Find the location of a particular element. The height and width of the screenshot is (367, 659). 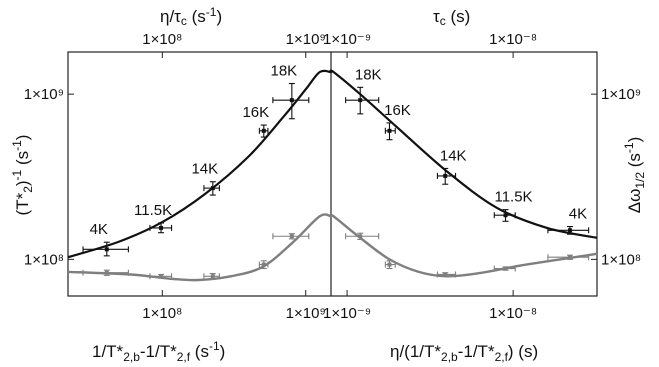

x-tick-label-bottom: 1×10⁸ is located at coordinates (162, 313).